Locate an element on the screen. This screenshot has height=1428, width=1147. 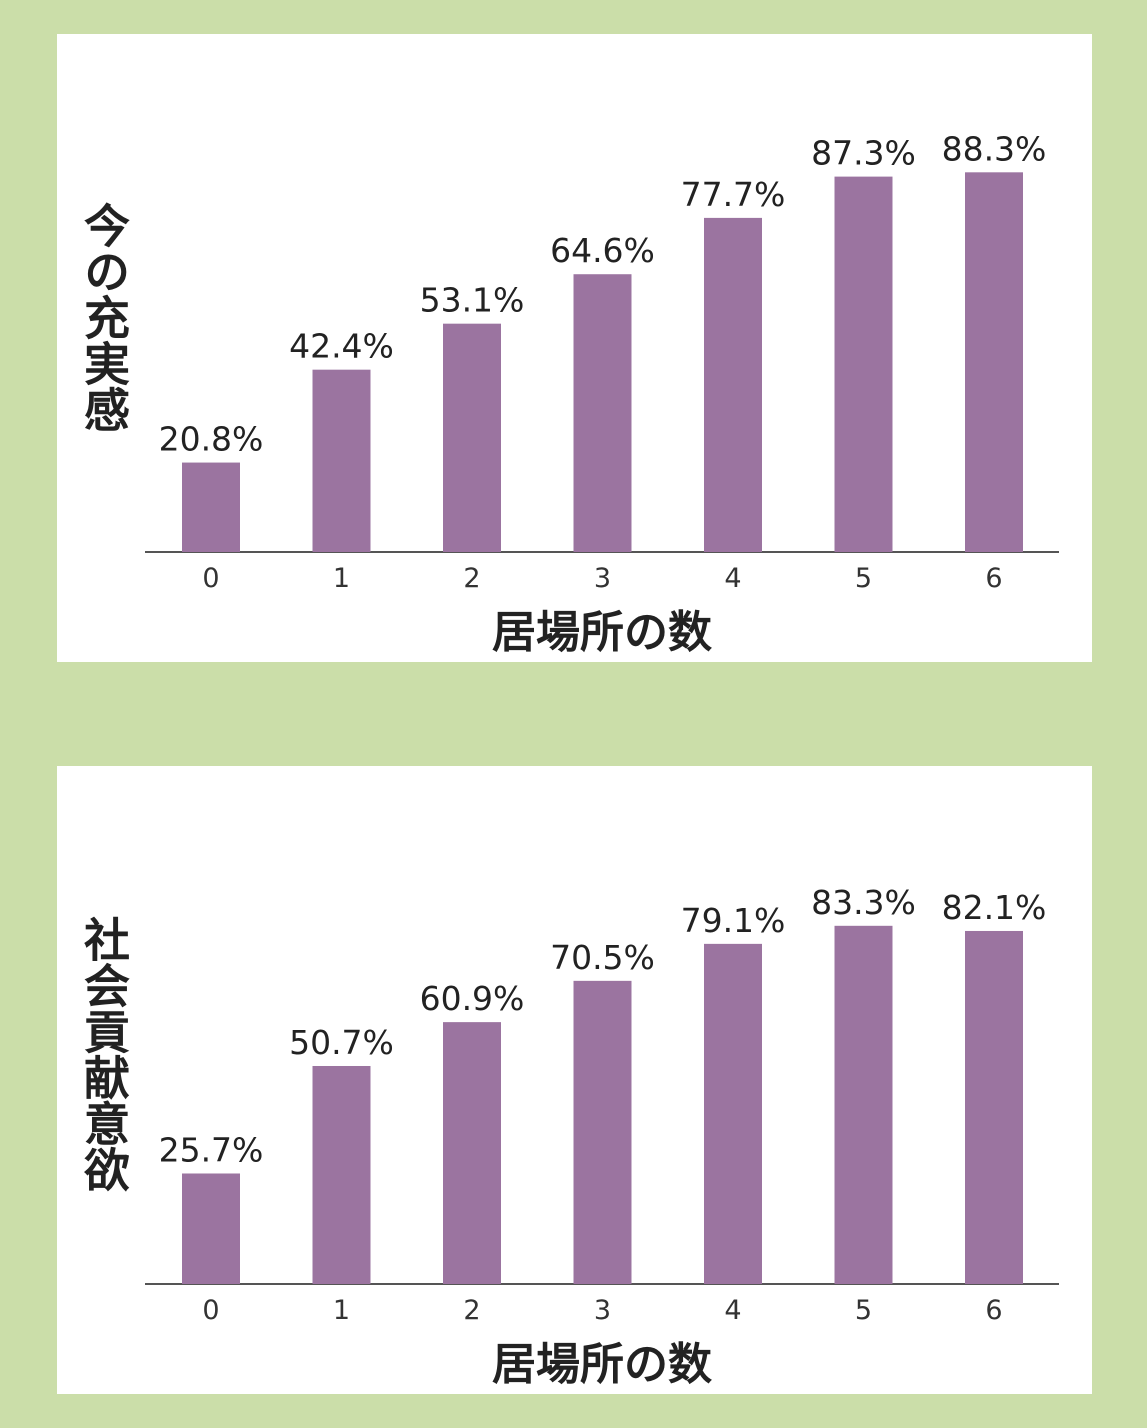
value-label-0: 25.7% is located at coordinates (211, 1149).